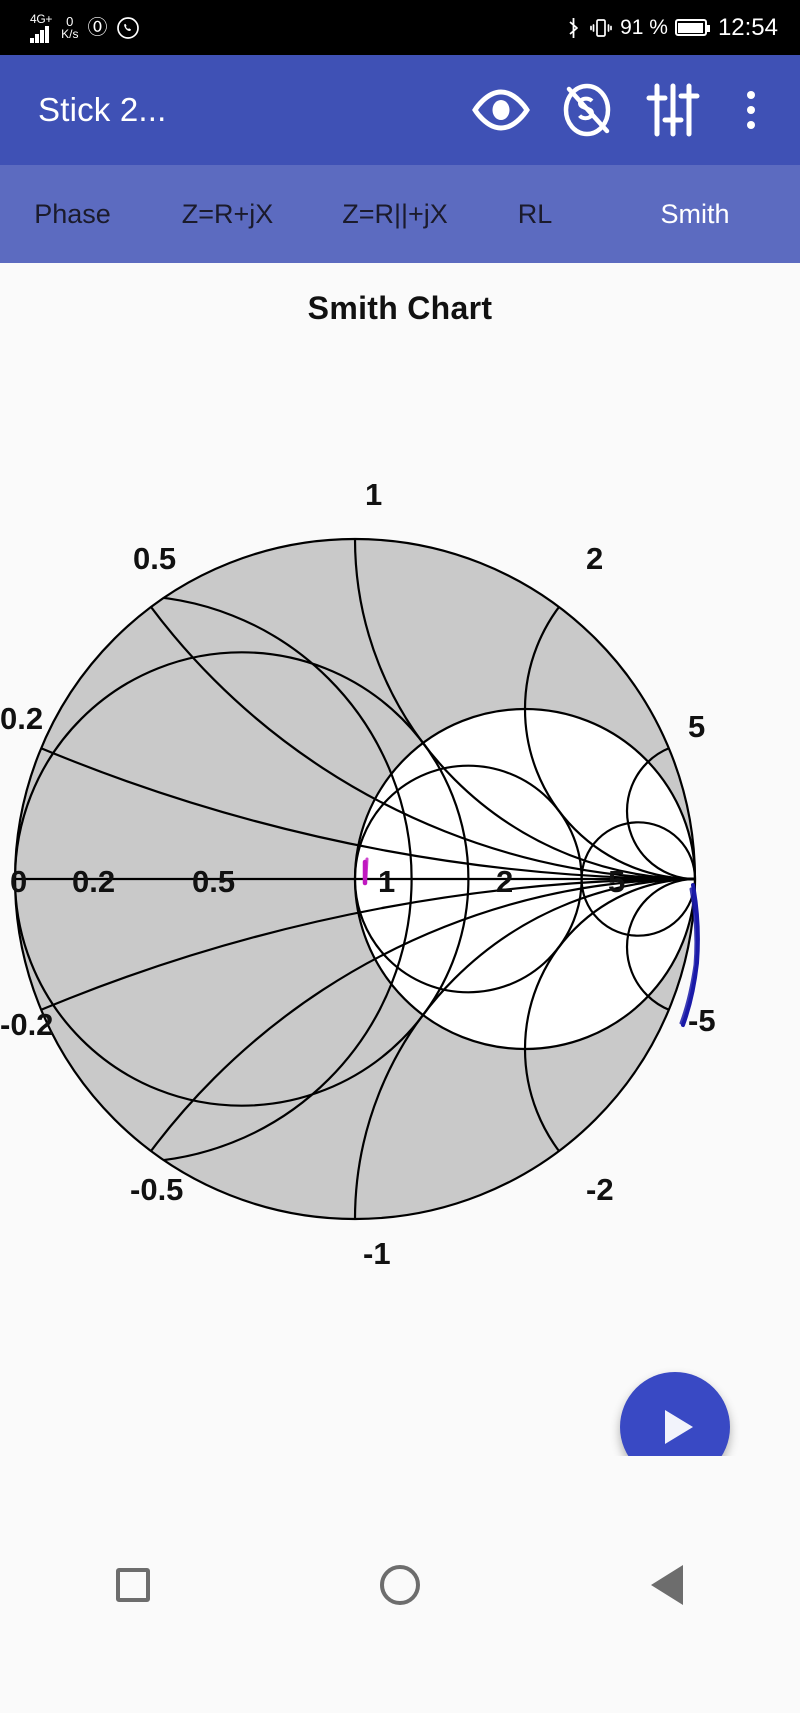 This screenshot has width=800, height=1713. I want to click on label-x-neg02: -0.2, so click(26, 1024).